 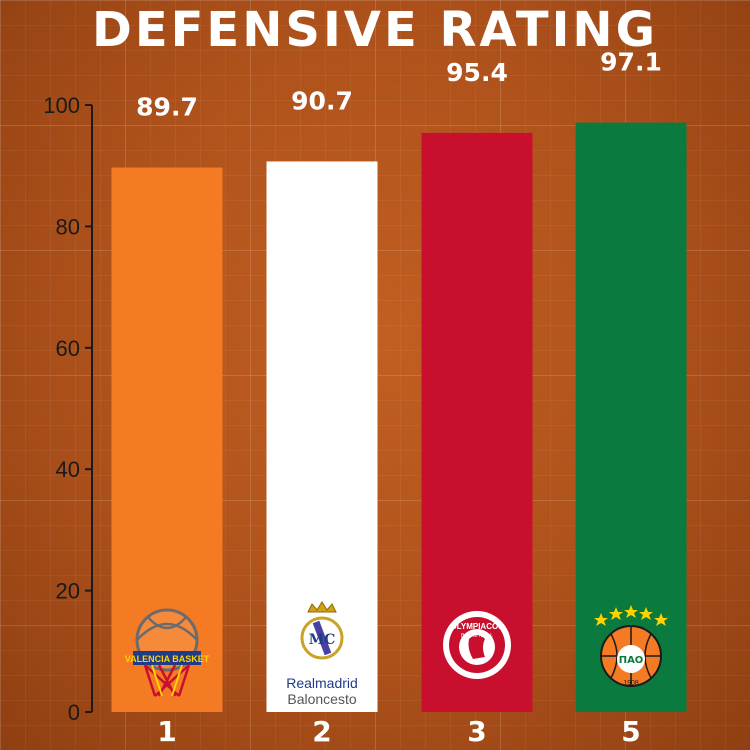 What do you see at coordinates (68, 591) in the screenshot?
I see `y-tick-label-20: 20` at bounding box center [68, 591].